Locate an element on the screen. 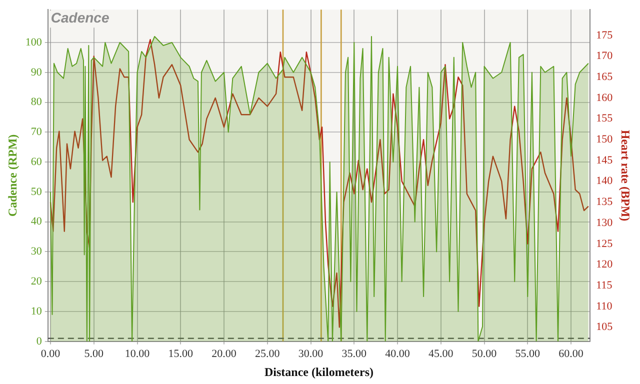  chart-title: Cadence is located at coordinates (80, 17).